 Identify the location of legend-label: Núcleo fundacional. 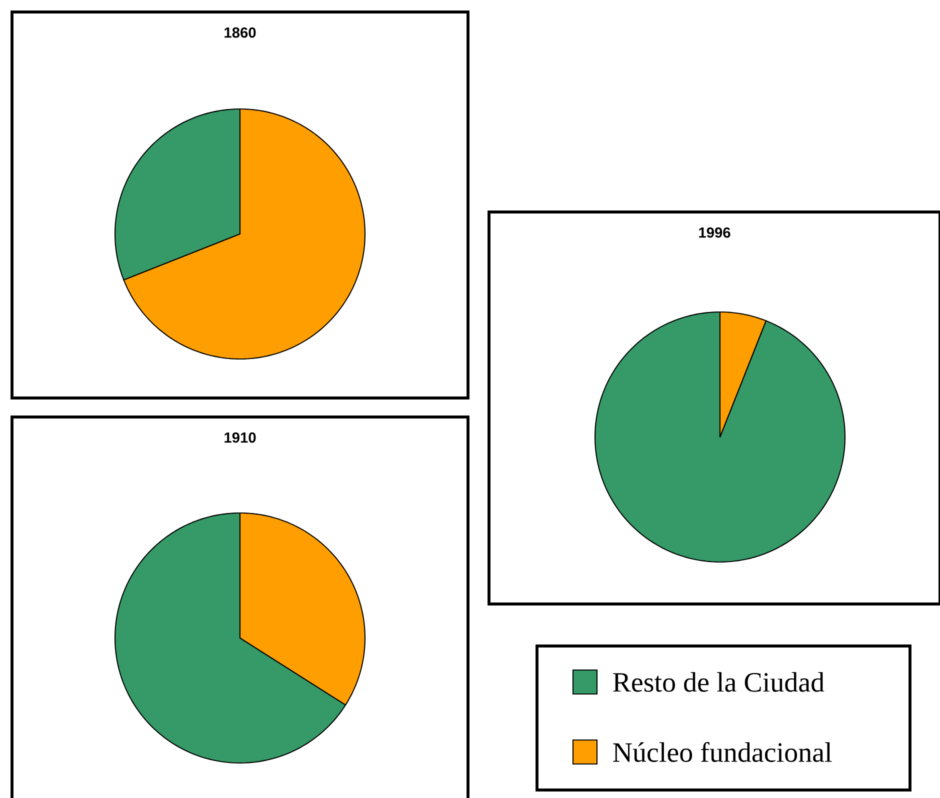
(722, 752).